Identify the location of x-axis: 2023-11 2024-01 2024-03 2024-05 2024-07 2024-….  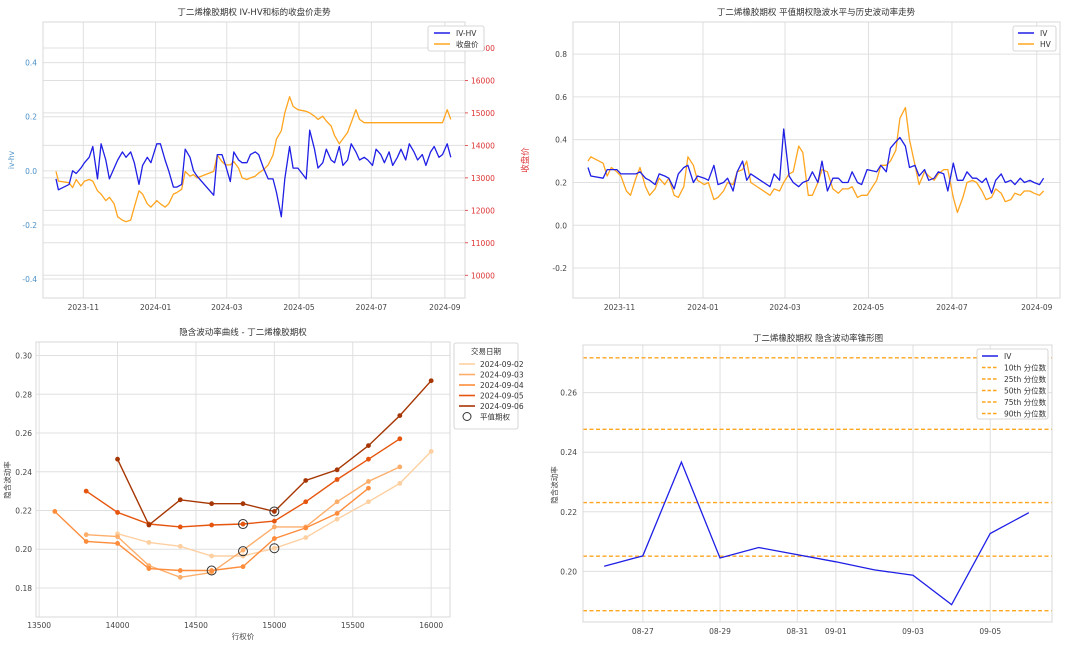
(828, 307).